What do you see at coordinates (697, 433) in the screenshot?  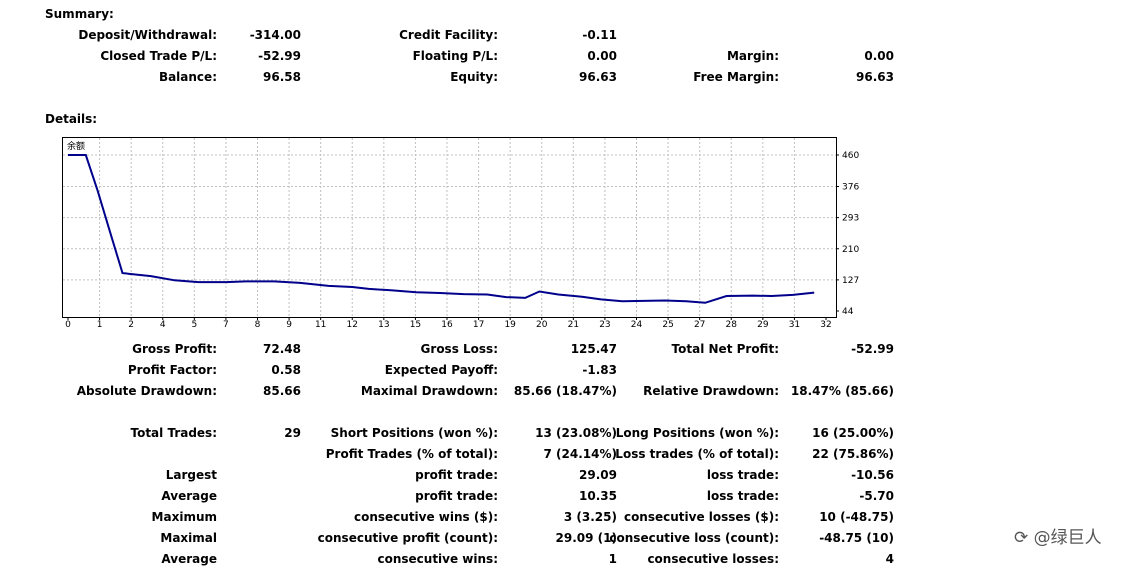 I see `long-positions-label: Long Positions (won %):` at bounding box center [697, 433].